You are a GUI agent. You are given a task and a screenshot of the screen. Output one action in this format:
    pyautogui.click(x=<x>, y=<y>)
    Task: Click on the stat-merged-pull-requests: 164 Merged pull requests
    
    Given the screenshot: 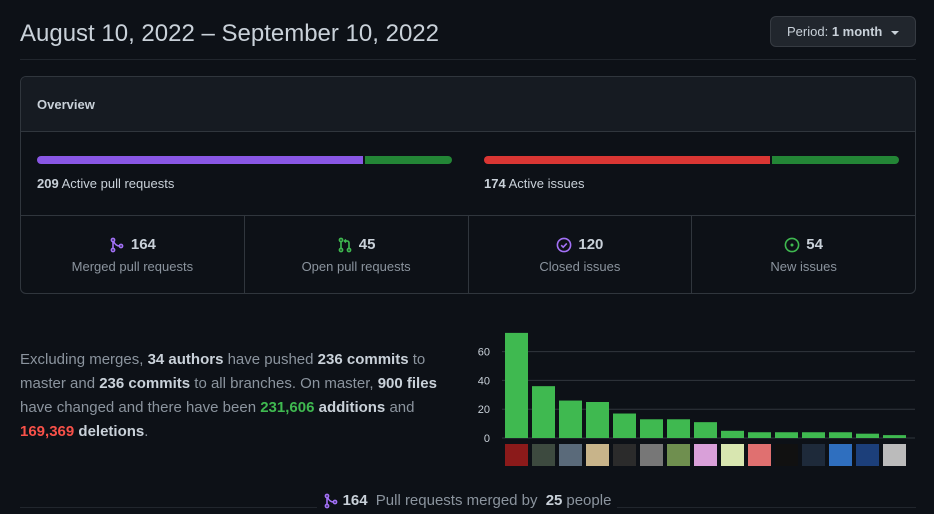 What is the action you would take?
    pyautogui.click(x=133, y=254)
    